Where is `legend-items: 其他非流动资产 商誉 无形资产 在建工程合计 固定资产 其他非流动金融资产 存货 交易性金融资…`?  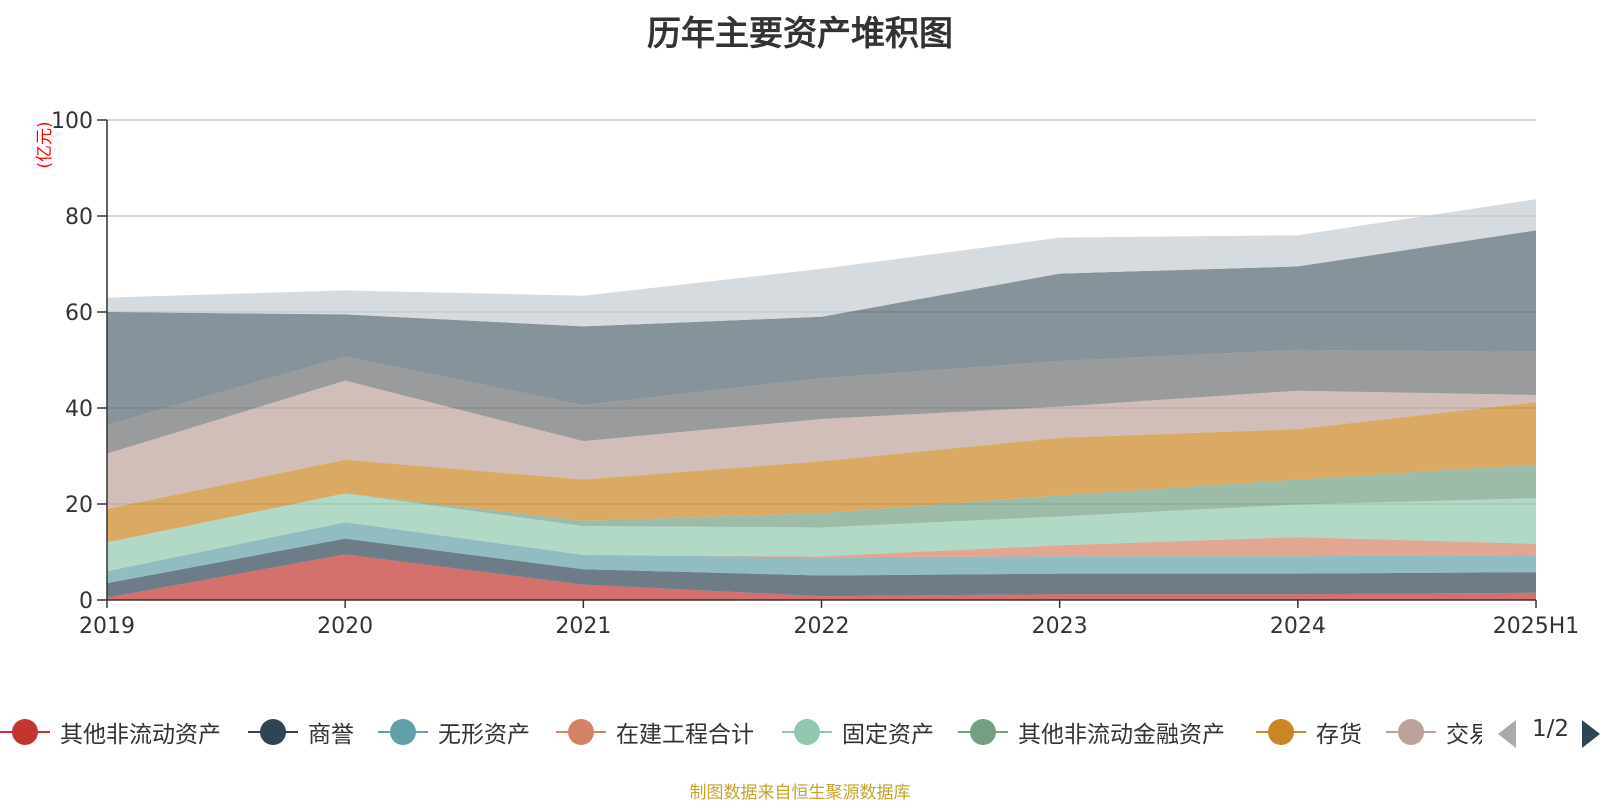 legend-items: 其他非流动资产 商誉 无形资产 在建工程合计 固定资产 其他非流动金融资产 存货 交易性金融资… is located at coordinates (741, 732).